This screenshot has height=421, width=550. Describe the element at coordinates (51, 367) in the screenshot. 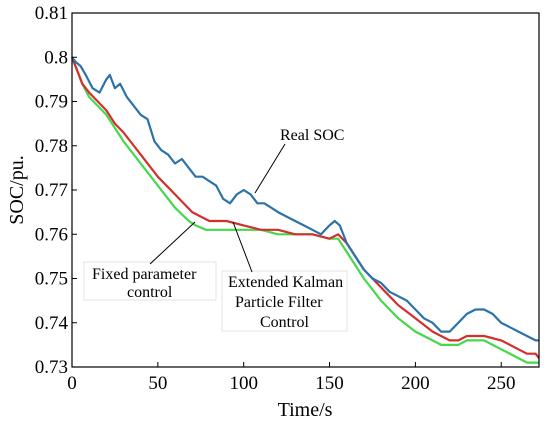

I see `y-tick-label: 0.73` at that location.